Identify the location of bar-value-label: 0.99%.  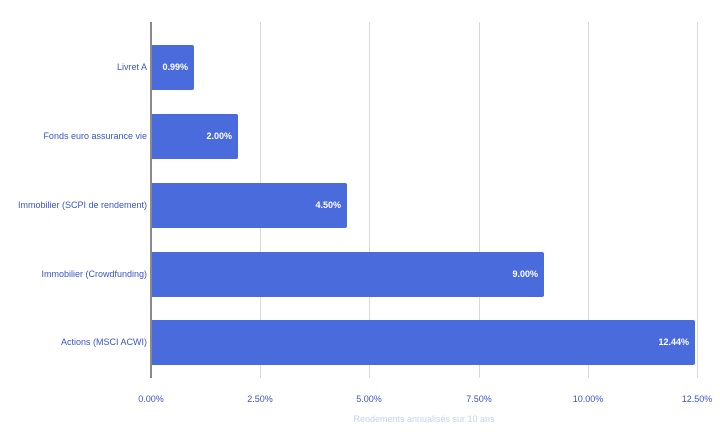
(175, 67).